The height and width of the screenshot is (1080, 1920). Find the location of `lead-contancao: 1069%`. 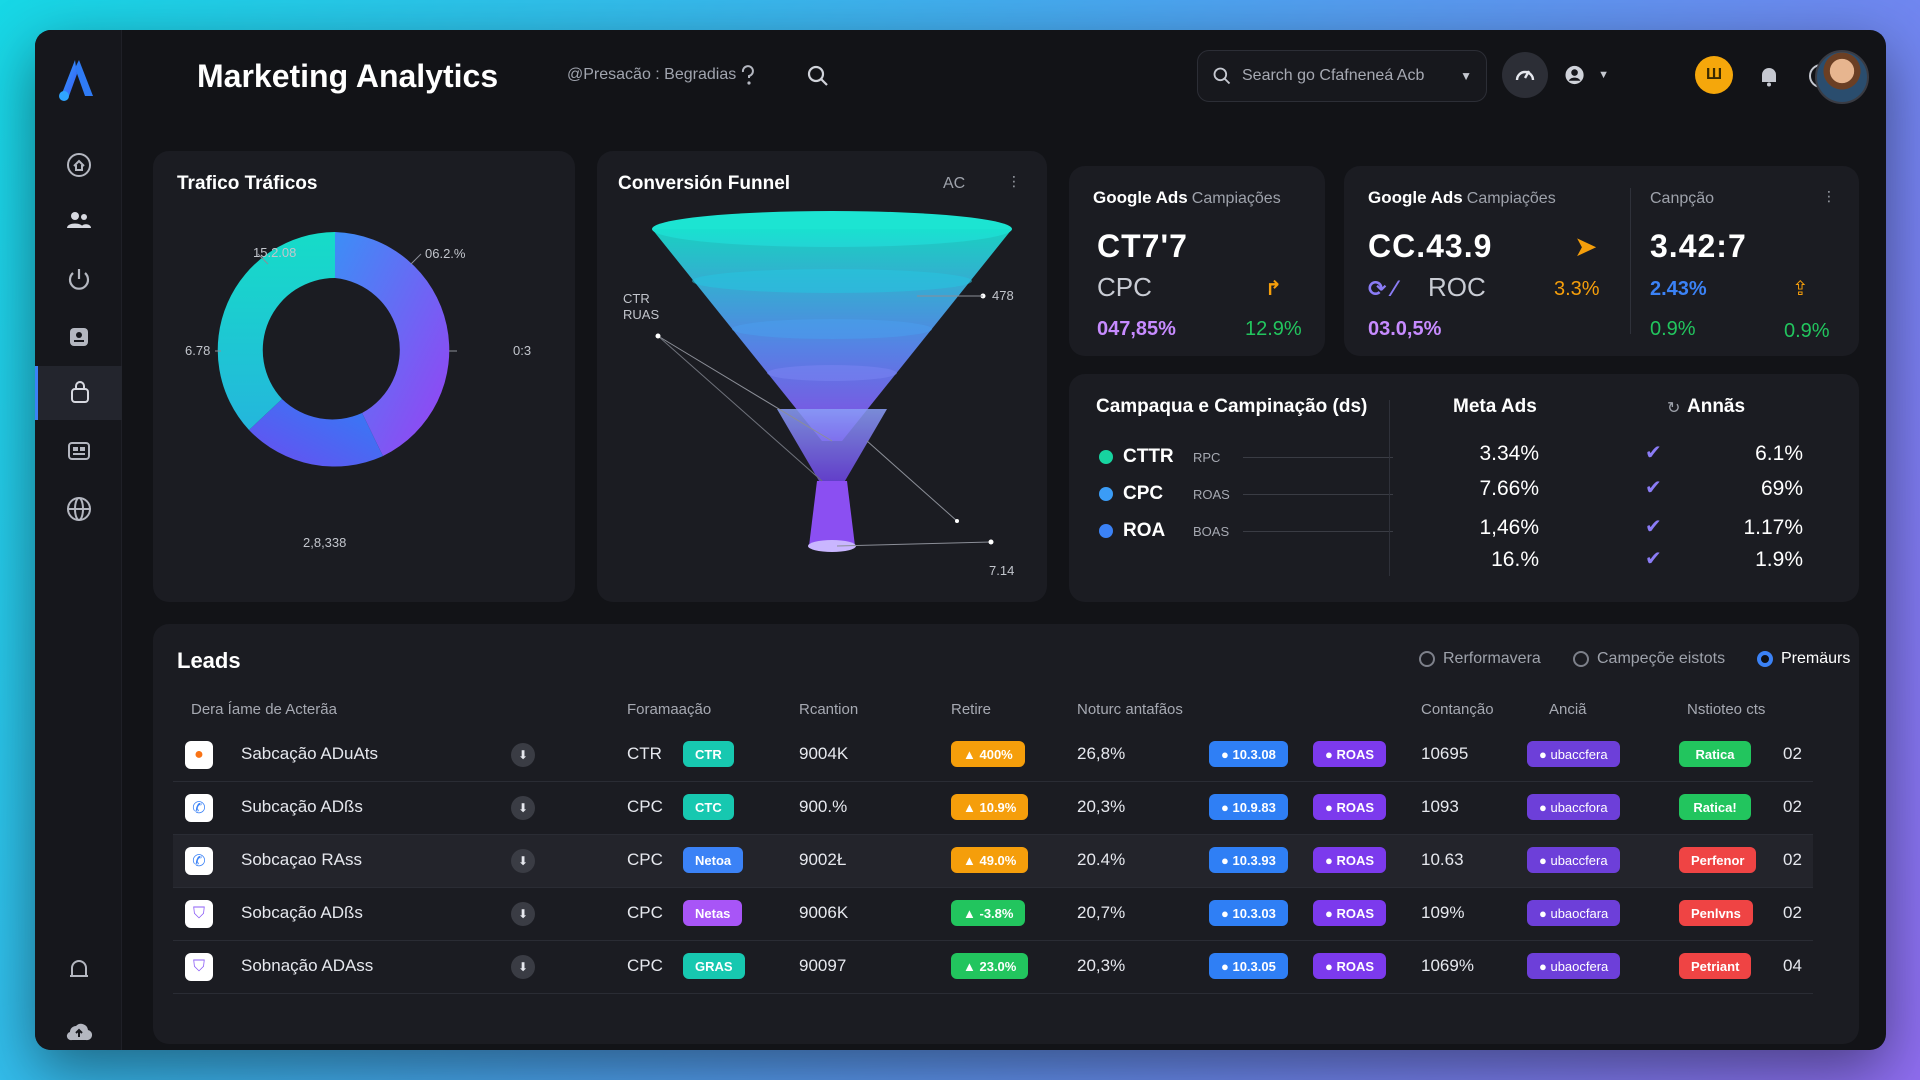

lead-contancao: 1069% is located at coordinates (1447, 965).